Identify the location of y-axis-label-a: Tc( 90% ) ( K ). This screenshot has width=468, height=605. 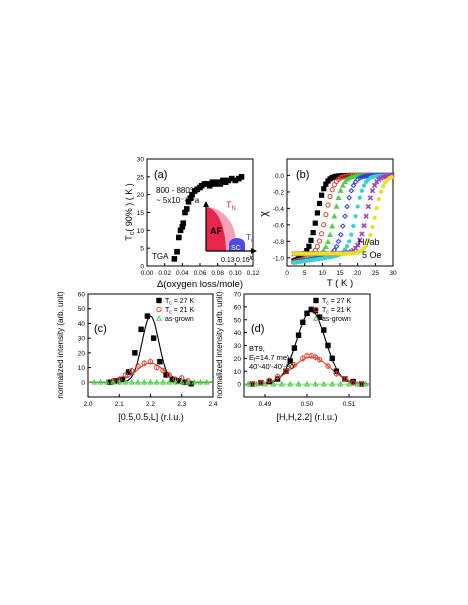
(130, 212).